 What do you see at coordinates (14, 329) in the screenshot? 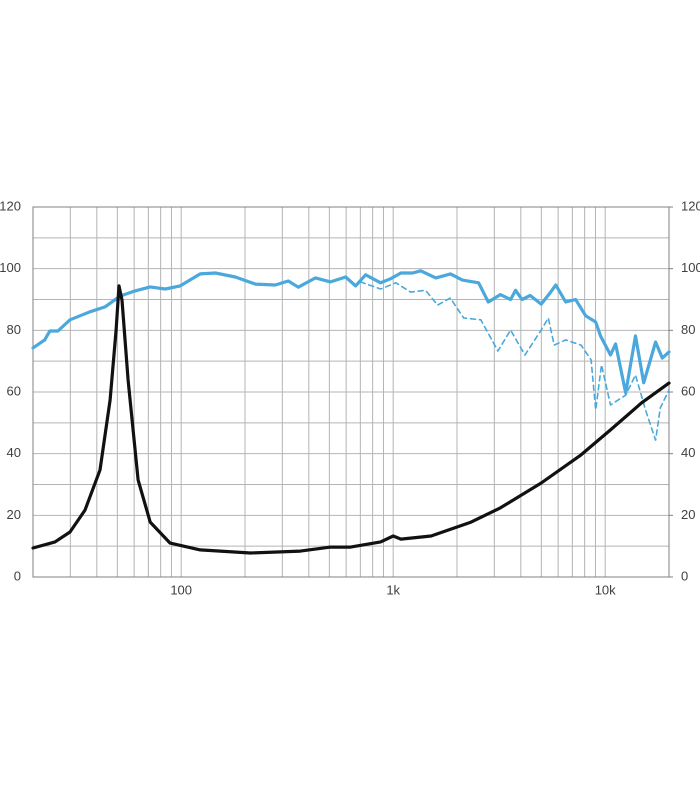
I see `y-tick-label: 80` at bounding box center [14, 329].